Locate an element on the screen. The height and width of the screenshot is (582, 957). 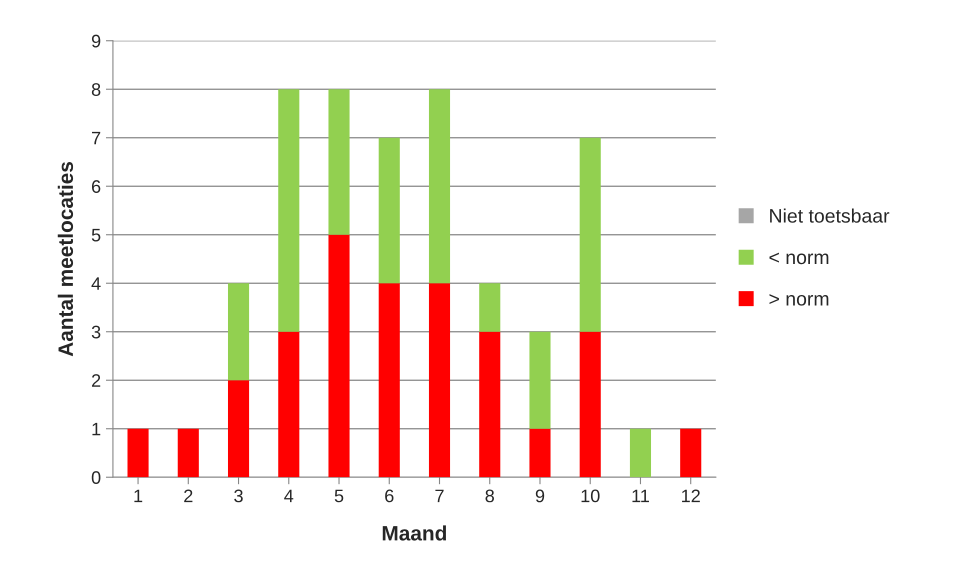
x-tick-label: 12 is located at coordinates (691, 496).